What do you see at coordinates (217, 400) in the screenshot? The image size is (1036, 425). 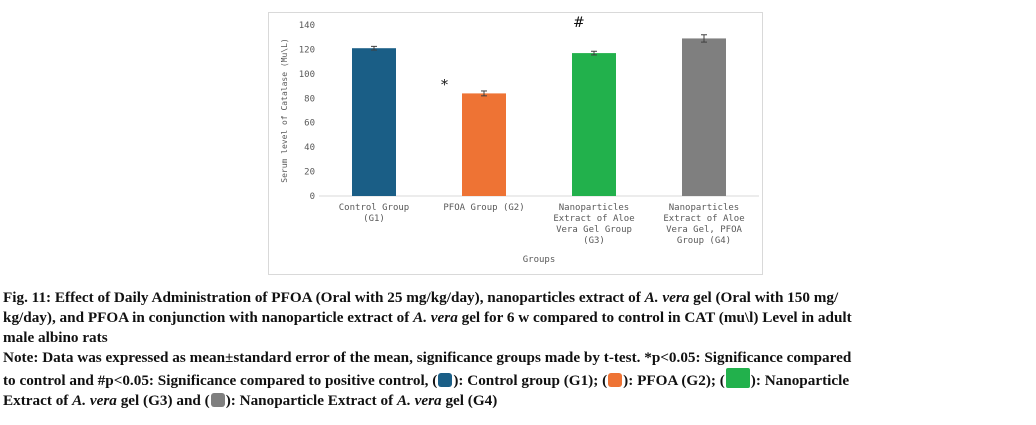 I see `swatch-g4-icon` at bounding box center [217, 400].